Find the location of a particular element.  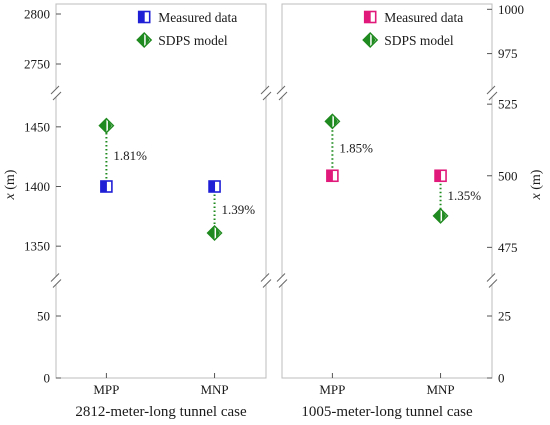

error-percent-label: 1.85% is located at coordinates (356, 148).